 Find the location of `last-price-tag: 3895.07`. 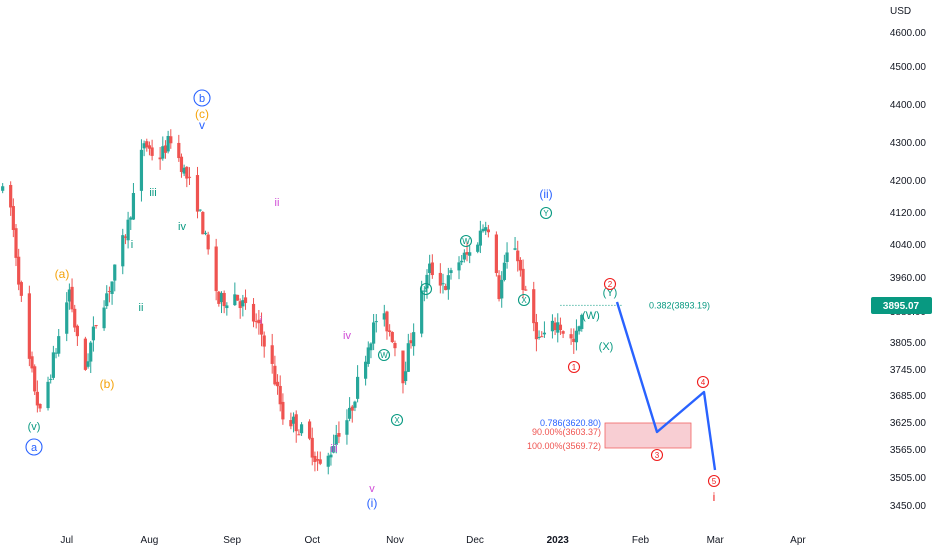

last-price-tag: 3895.07 is located at coordinates (901, 305).